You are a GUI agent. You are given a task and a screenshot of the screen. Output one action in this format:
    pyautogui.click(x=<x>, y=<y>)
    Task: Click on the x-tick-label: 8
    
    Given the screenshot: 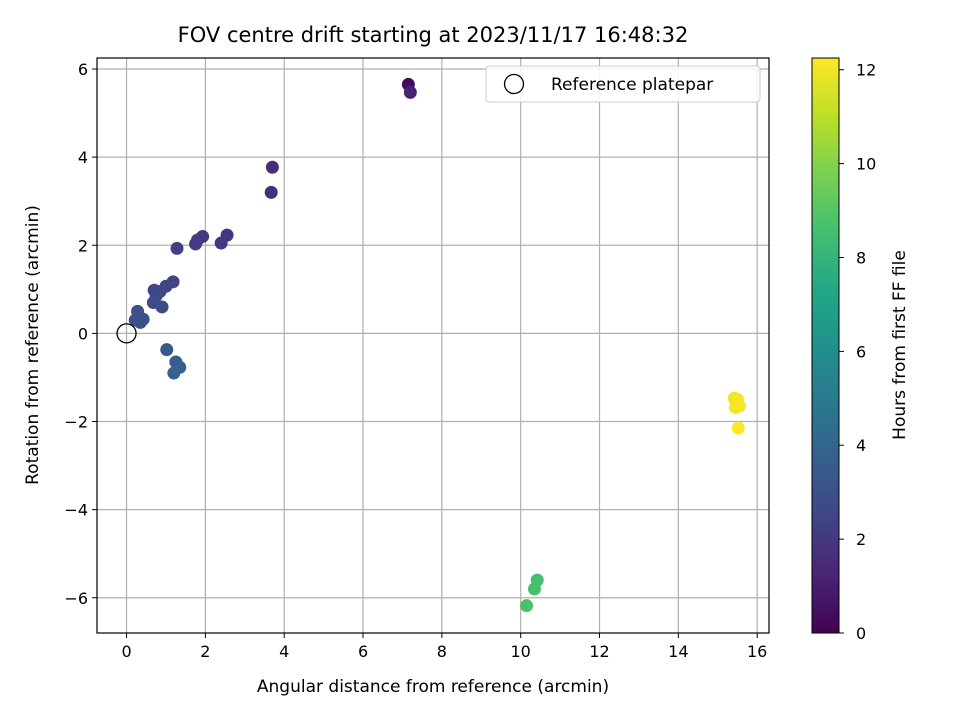 What is the action you would take?
    pyautogui.click(x=442, y=651)
    